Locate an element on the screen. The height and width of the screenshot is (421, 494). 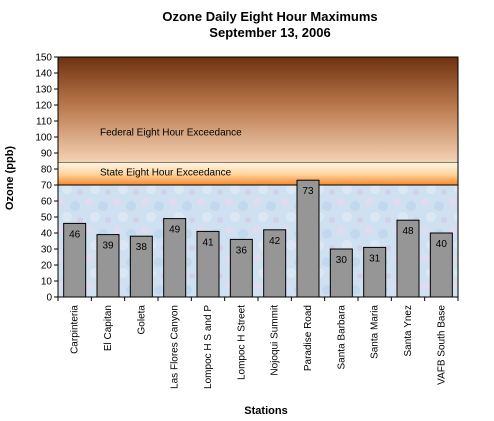
x-category-label: Lompoc H S and P is located at coordinates (208, 347).